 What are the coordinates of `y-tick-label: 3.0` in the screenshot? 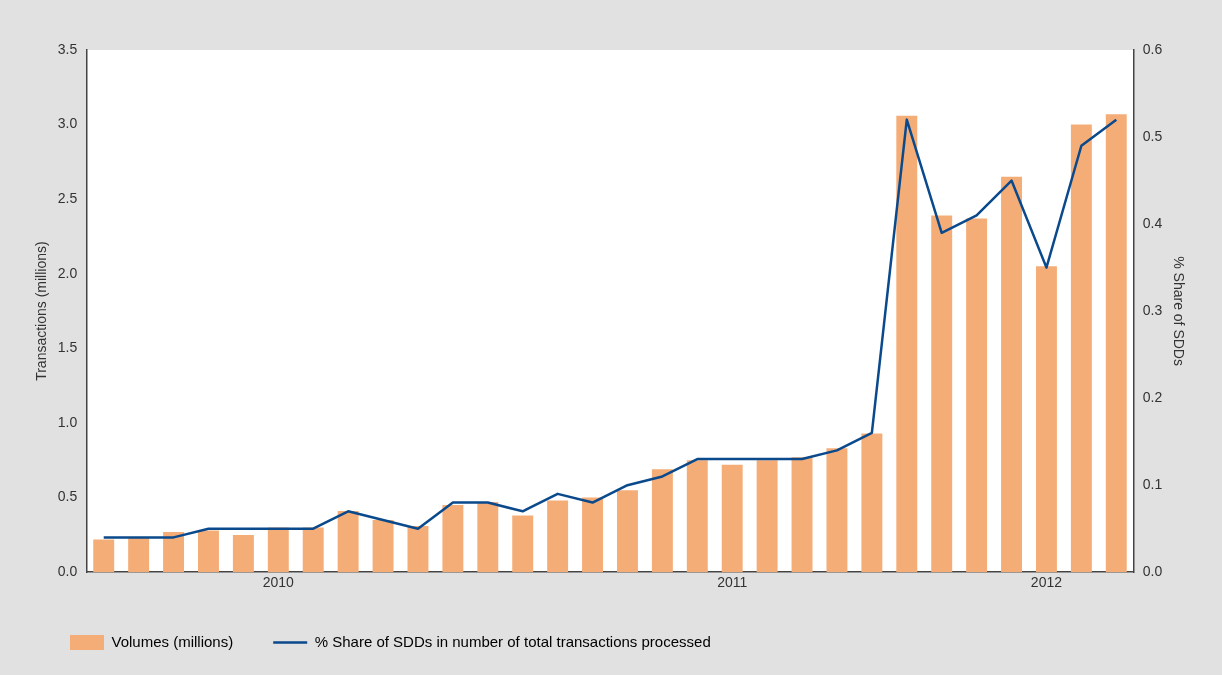 It's located at (67, 123).